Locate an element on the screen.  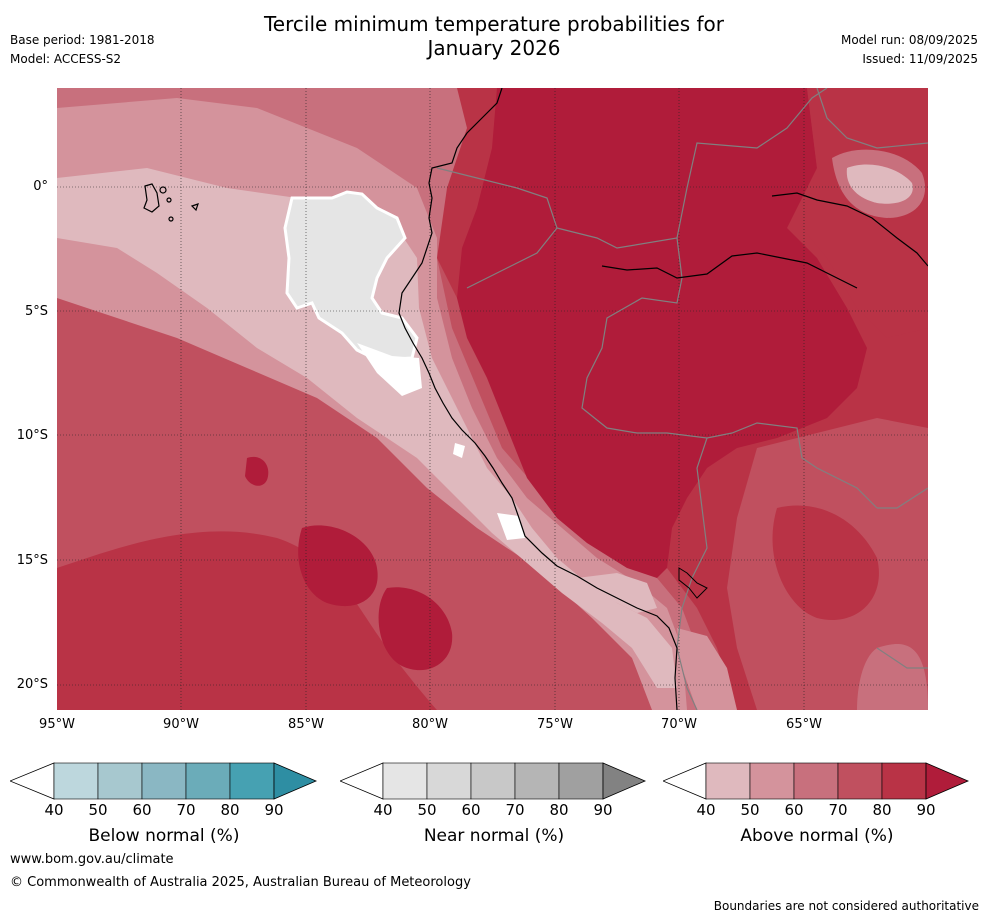
white-patch-c is located at coordinates (459, 450).